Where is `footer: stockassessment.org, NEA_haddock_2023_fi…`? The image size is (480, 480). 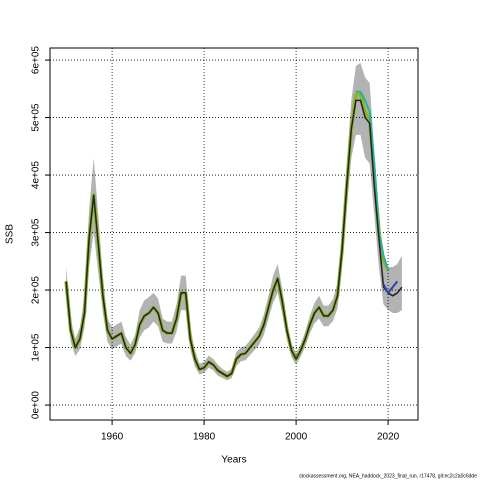 footer: stockassessment.org, NEA_haddock_2023_fi… is located at coordinates (388, 476).